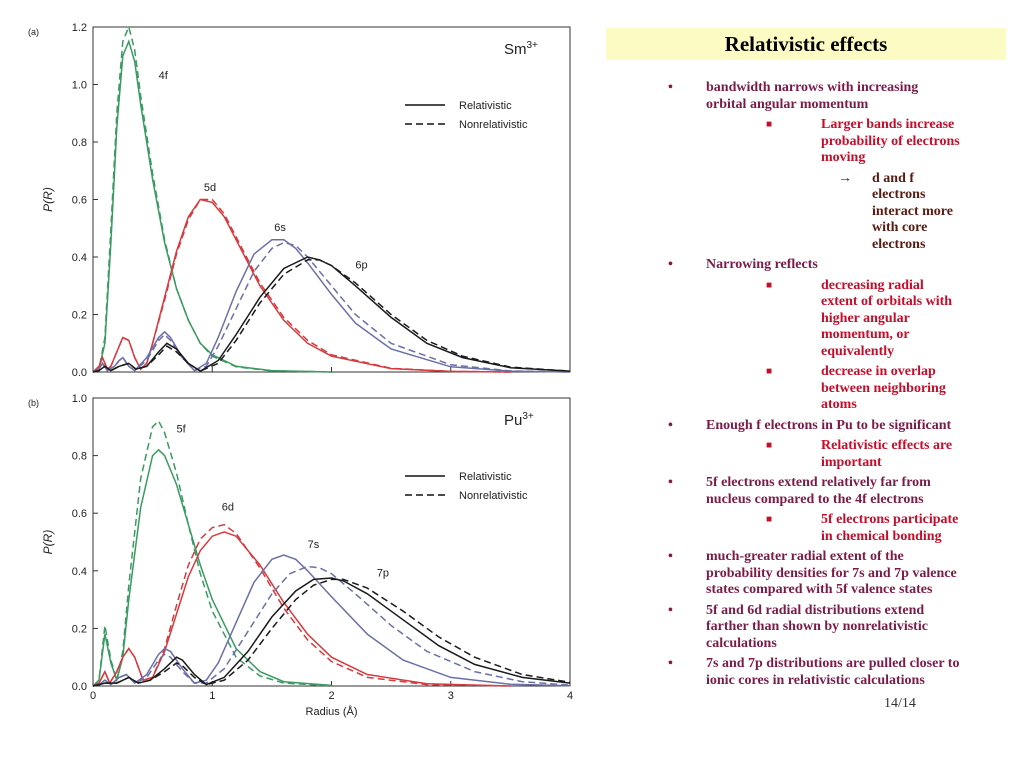  I want to click on curve-label-6p: 6p, so click(361, 266).